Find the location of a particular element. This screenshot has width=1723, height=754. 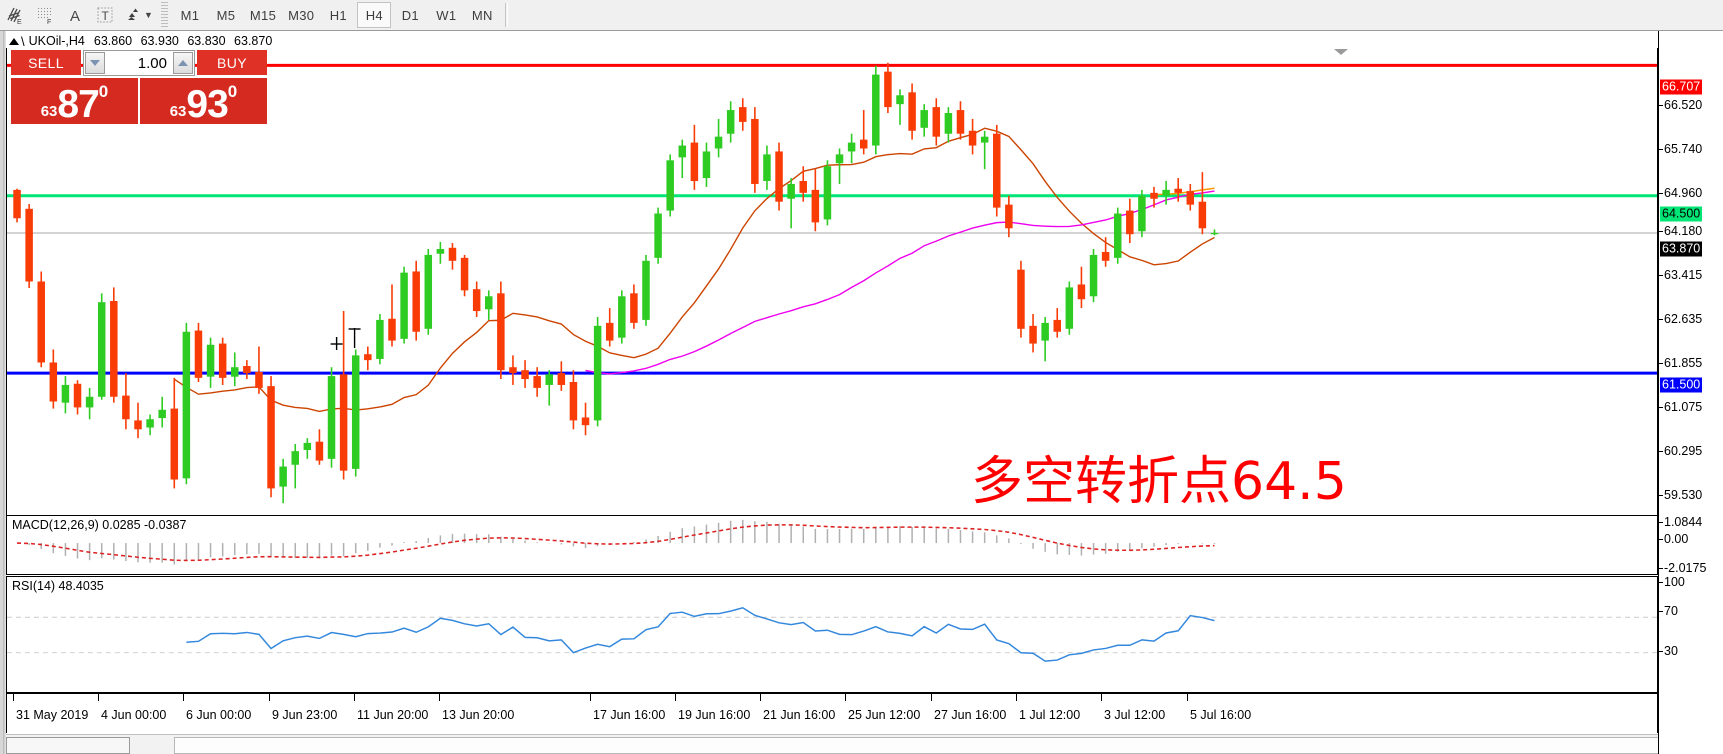

svg-text: T is located at coordinates (106, 16).